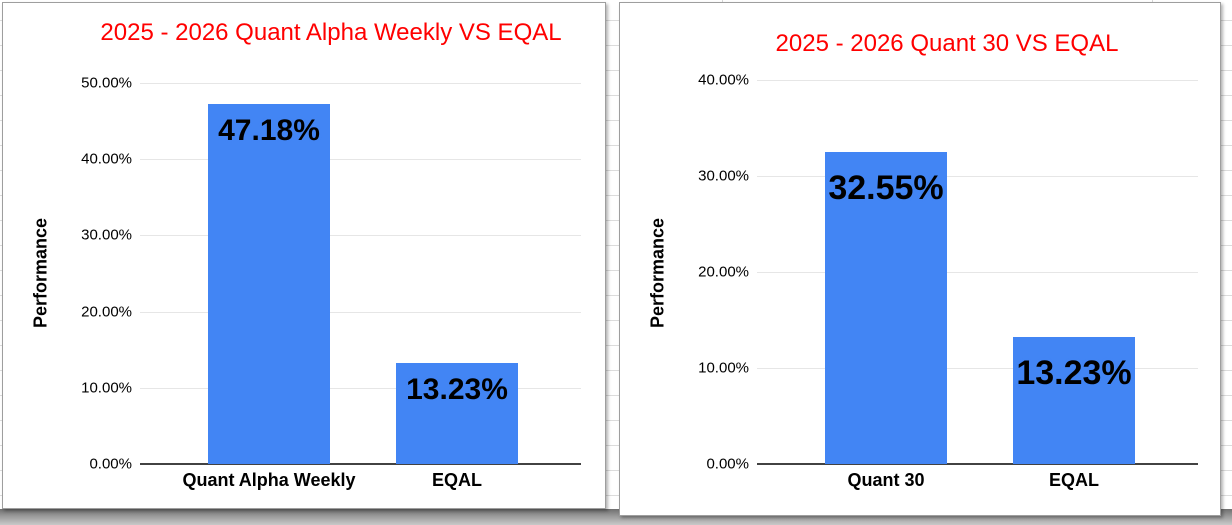 The height and width of the screenshot is (525, 1232). What do you see at coordinates (331, 32) in the screenshot?
I see `chart-title: 2025 - 2026 Quant Alpha Weekly VS EQAL` at bounding box center [331, 32].